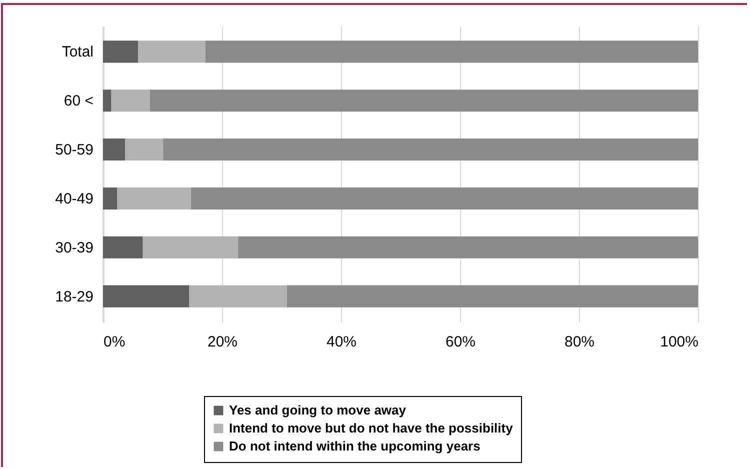 Image resolution: width=750 pixels, height=470 pixels. I want to click on x-tick-label: 20%, so click(222, 342).